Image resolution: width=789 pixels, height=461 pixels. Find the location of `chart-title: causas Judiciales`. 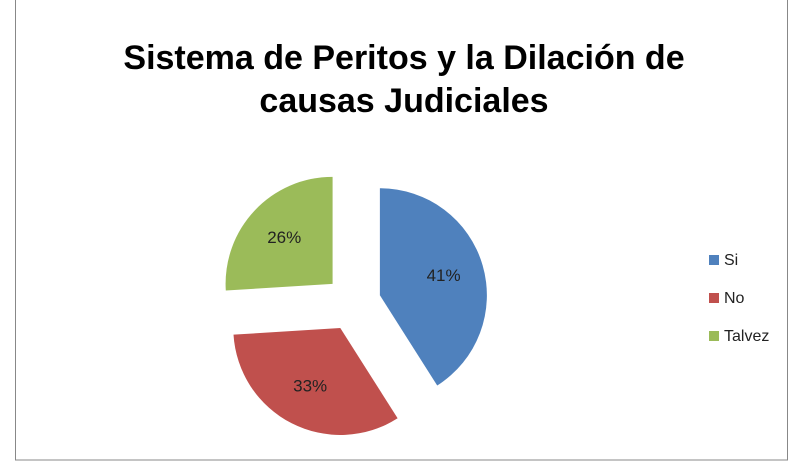

chart-title: causas Judiciales is located at coordinates (403, 101).